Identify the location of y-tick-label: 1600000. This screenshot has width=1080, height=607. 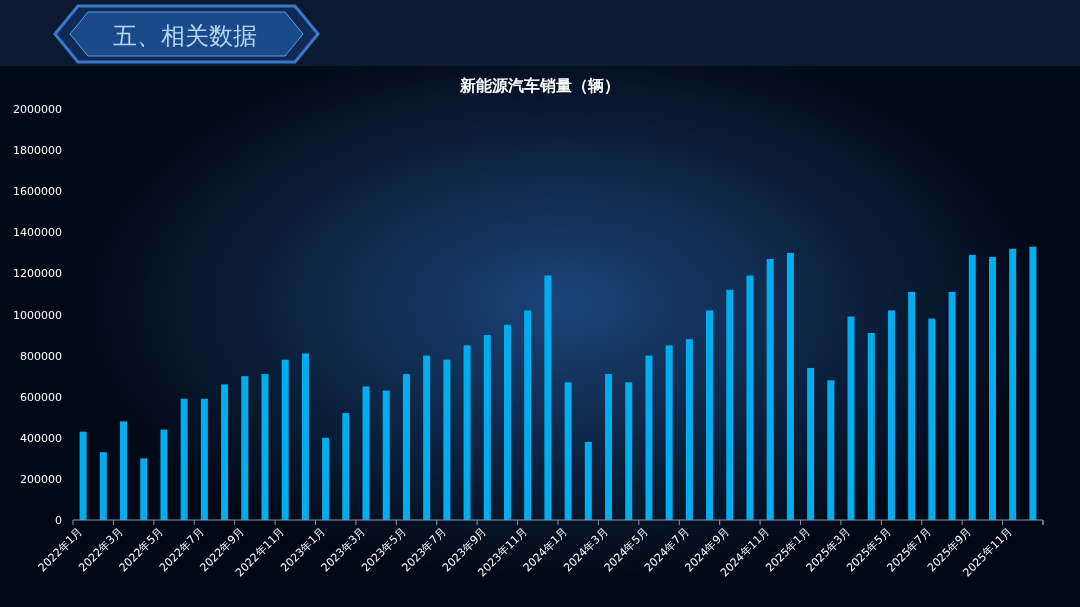
(37, 192).